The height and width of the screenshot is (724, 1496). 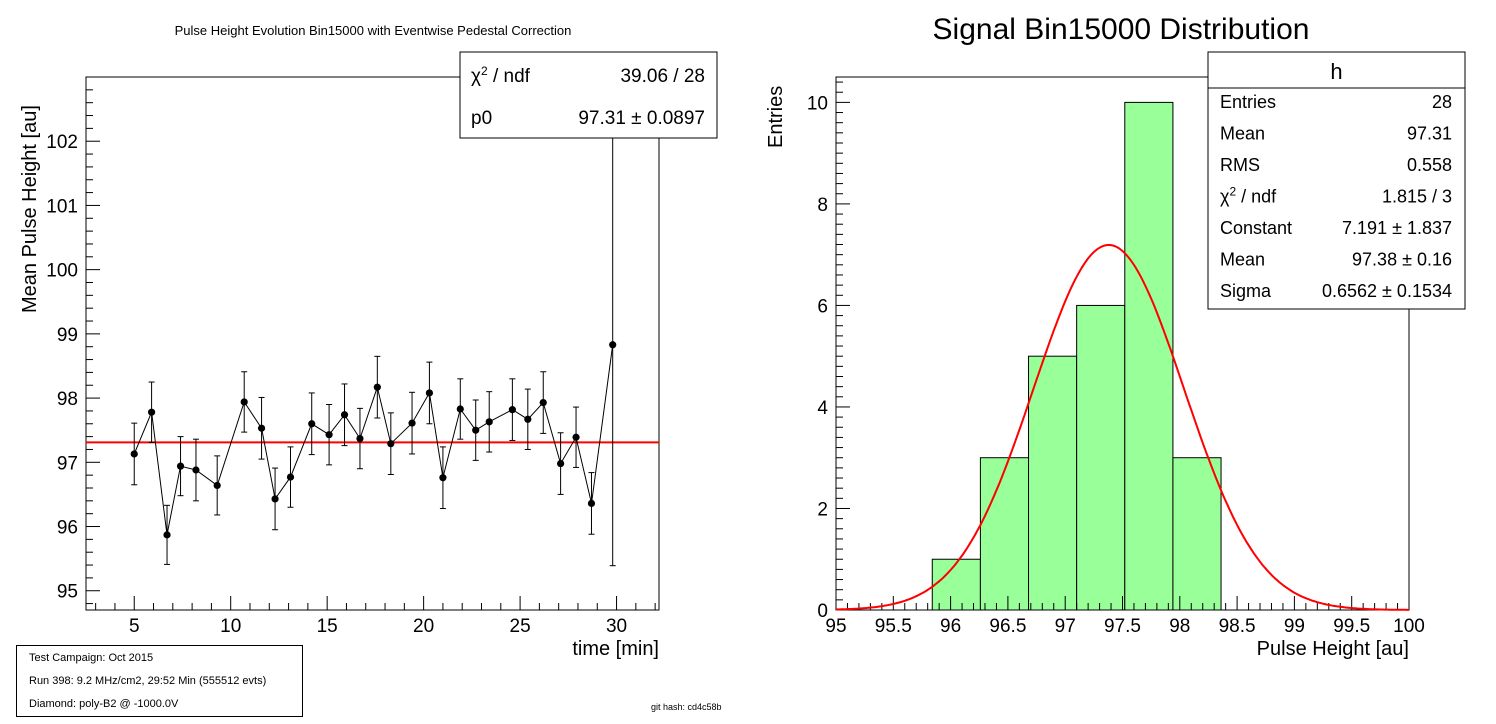 I want to click on right-x-tick-label: 95.5, so click(x=893, y=626).